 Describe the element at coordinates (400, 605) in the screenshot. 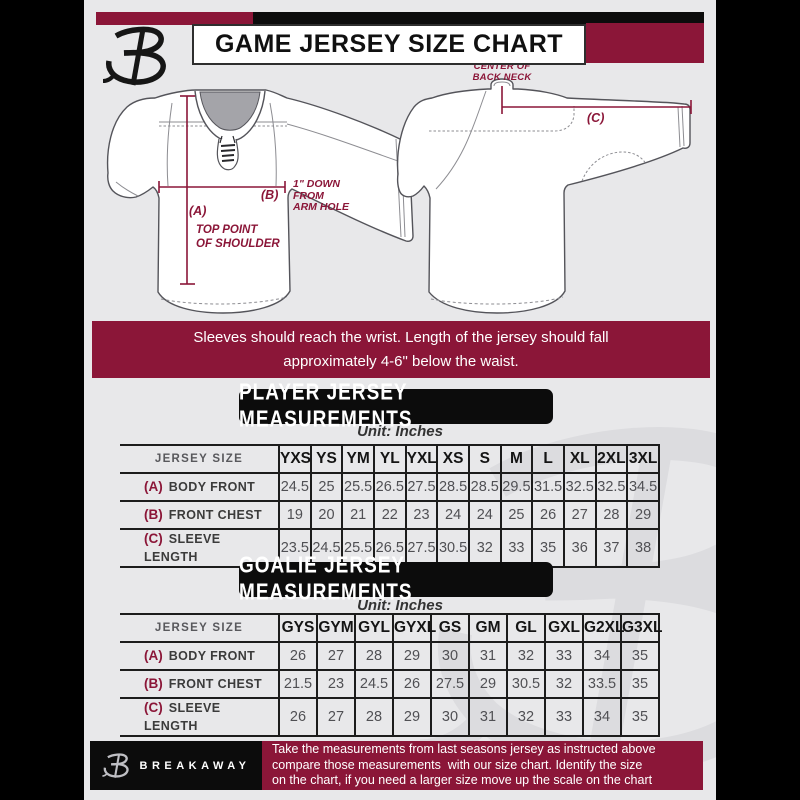

I see `goalie-unit-label: Unit: Inches` at that location.